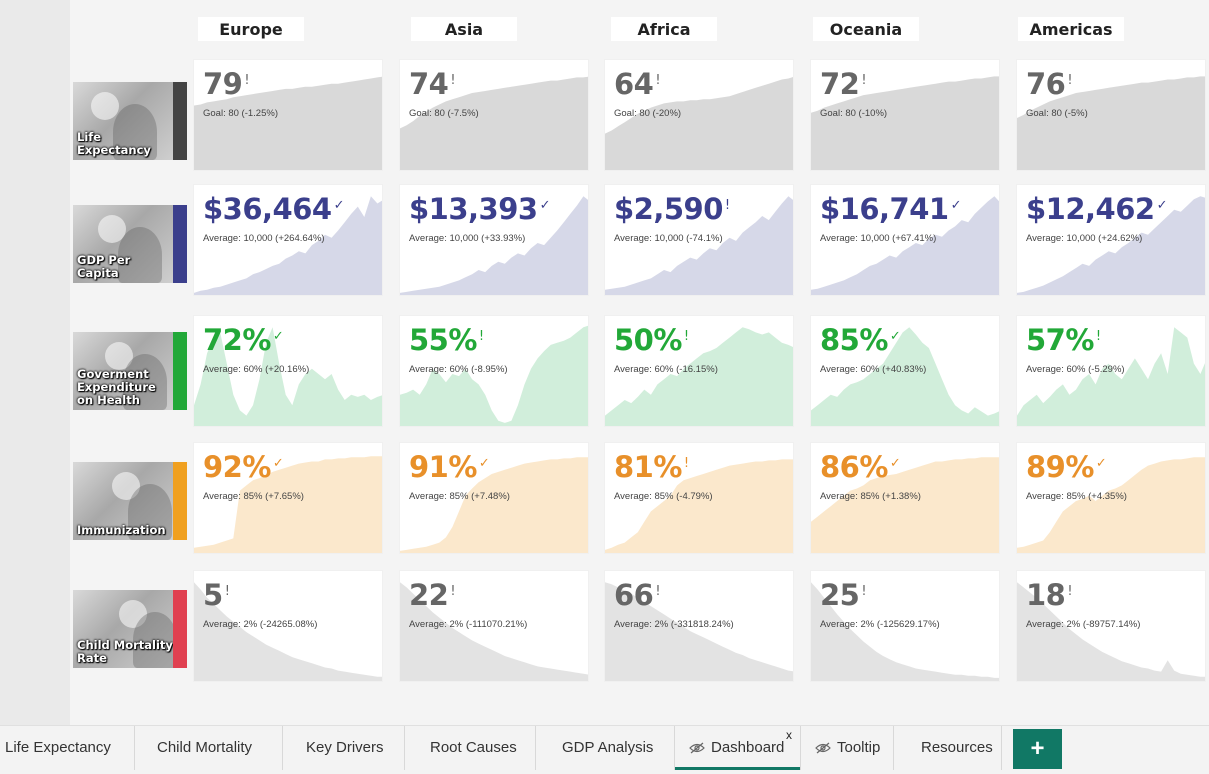 Image resolution: width=1209 pixels, height=774 pixels. Describe the element at coordinates (737, 748) in the screenshot. I see `tab-dashboard: Dashboard` at that location.